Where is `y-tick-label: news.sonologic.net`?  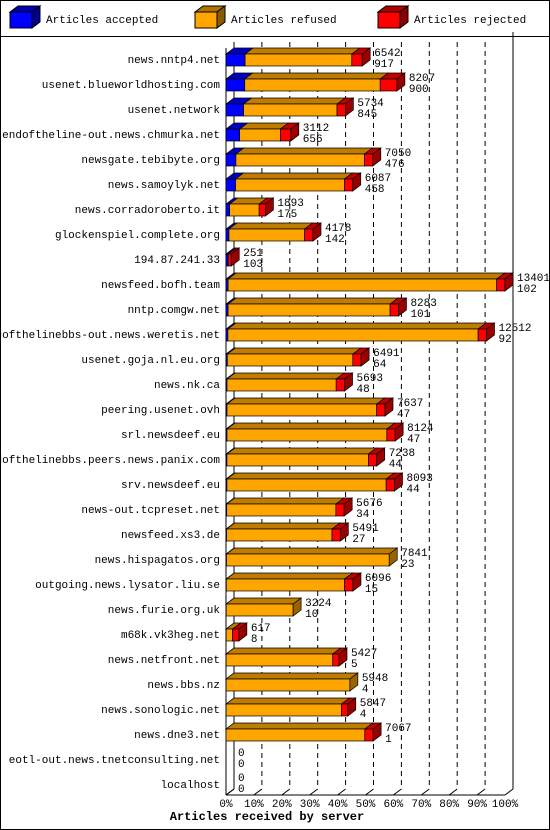 y-tick-label: news.sonologic.net is located at coordinates (160, 711).